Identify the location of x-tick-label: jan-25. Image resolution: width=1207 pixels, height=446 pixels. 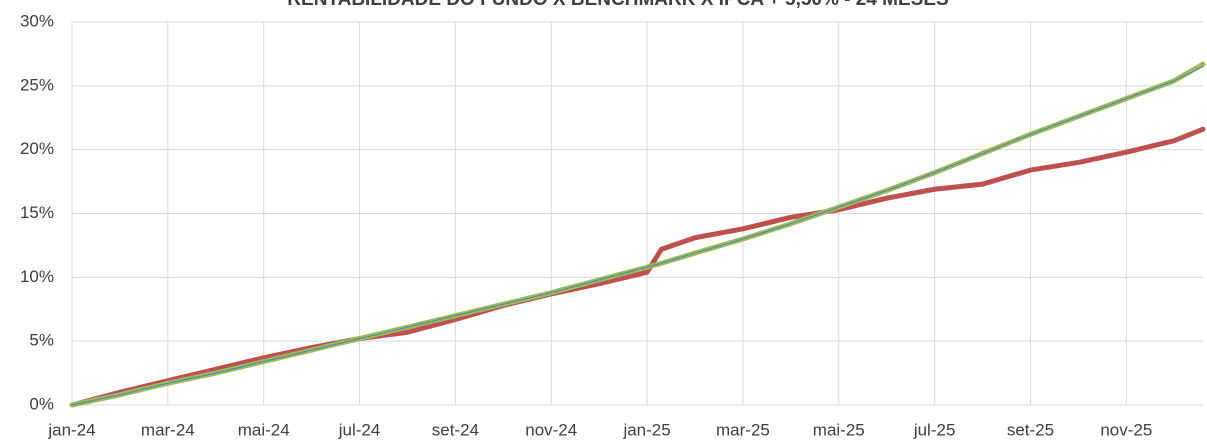
(646, 429).